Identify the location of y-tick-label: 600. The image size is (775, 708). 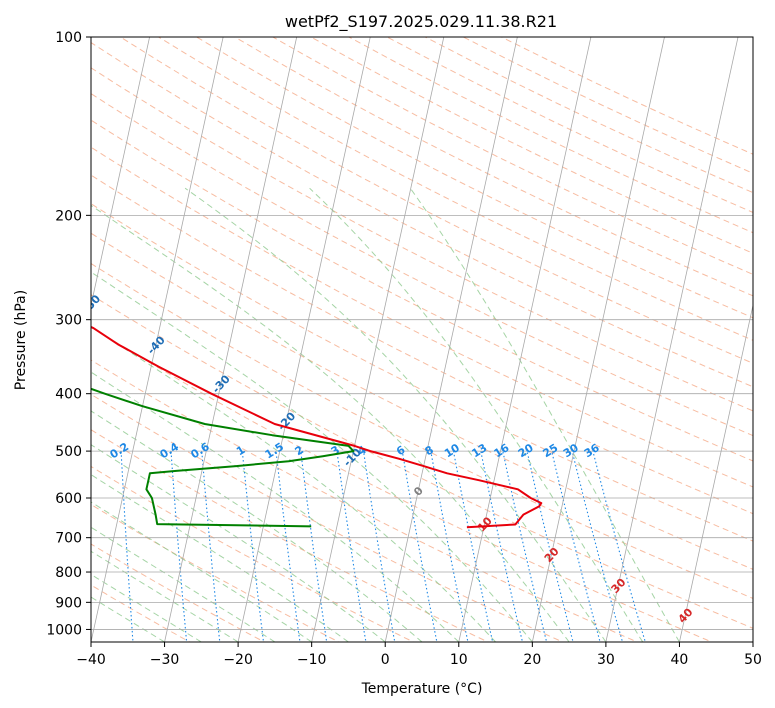
(68, 499).